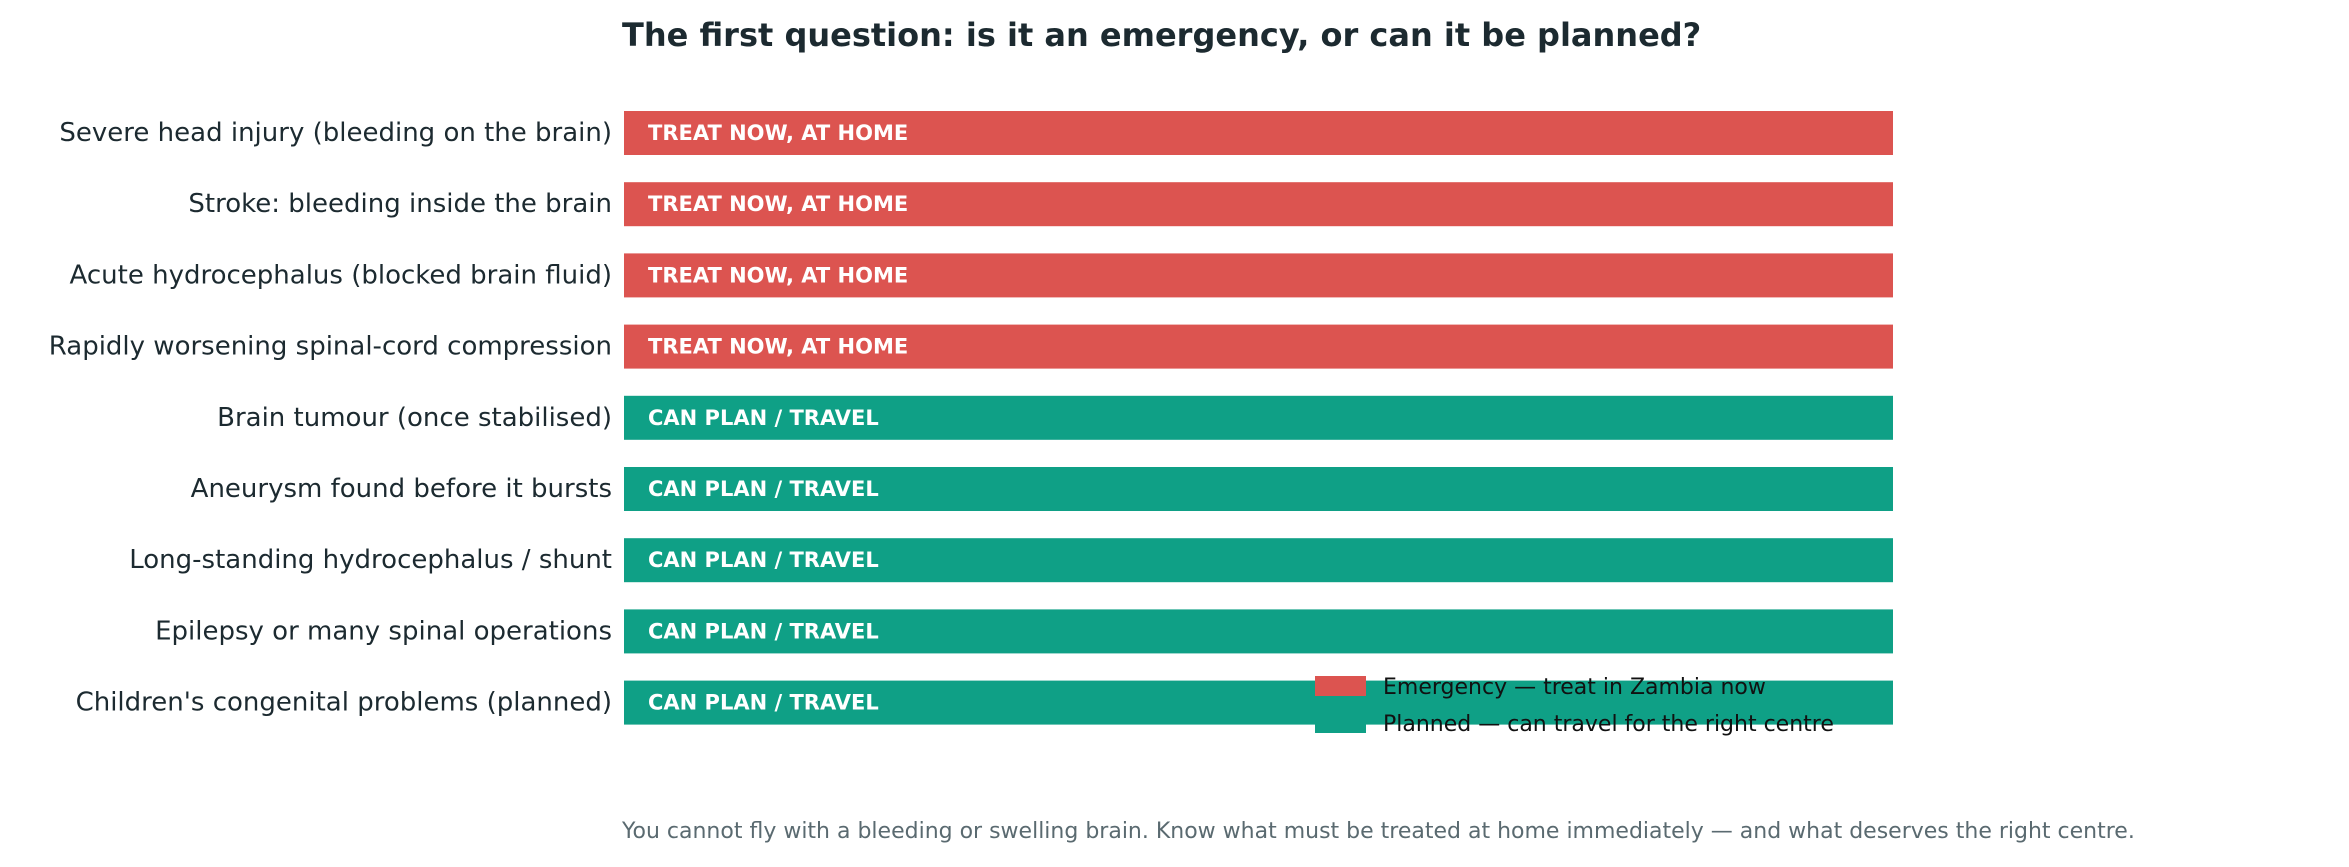 The width and height of the screenshot is (2349, 867). Describe the element at coordinates (1574, 687) in the screenshot. I see `legend-label: Emergency — treat in Zambia now` at that location.